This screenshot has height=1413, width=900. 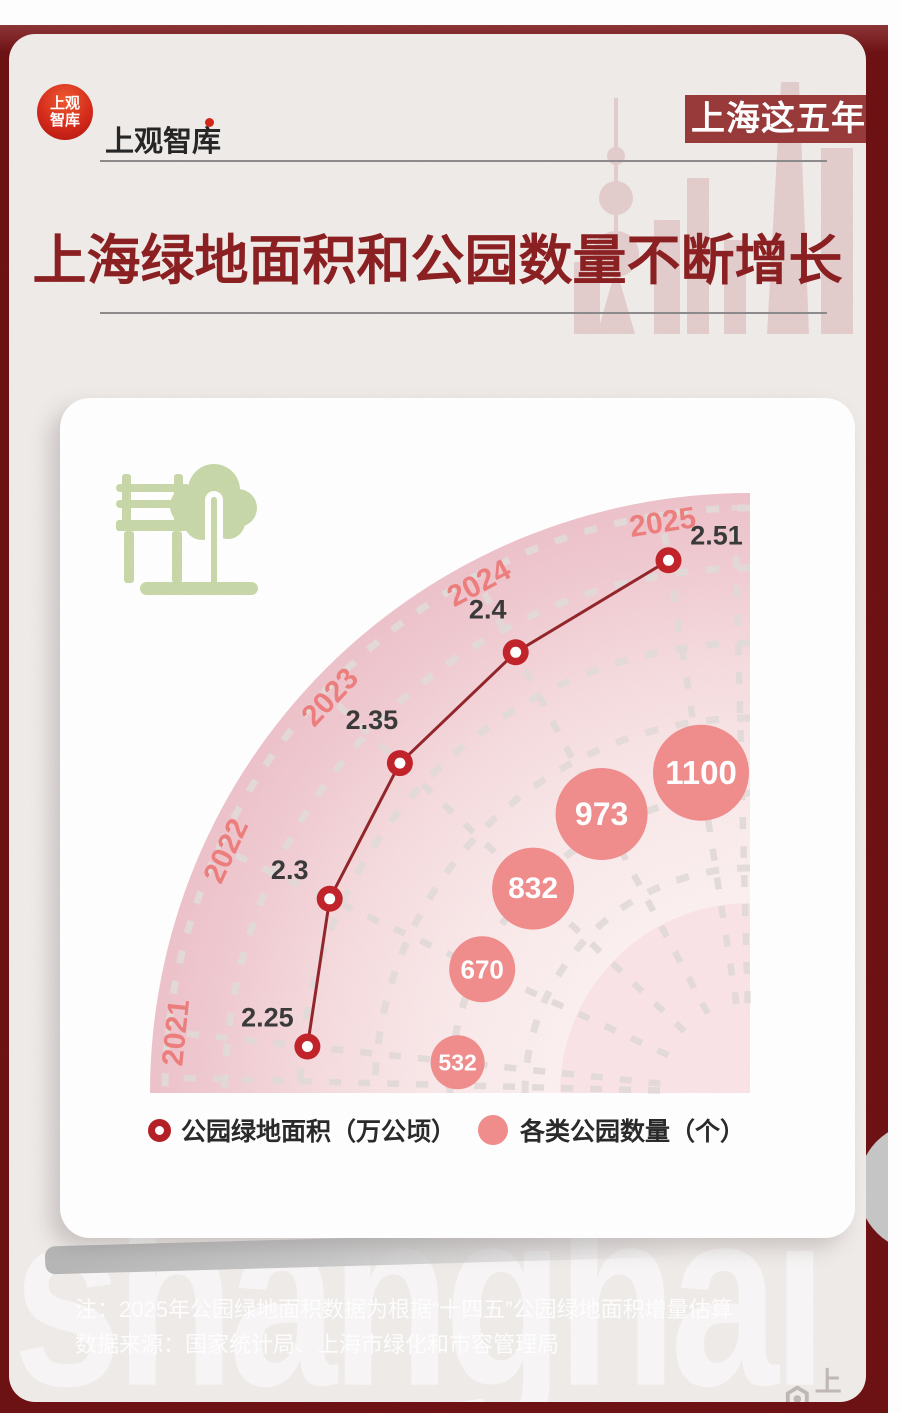 What do you see at coordinates (463, 313) in the screenshot?
I see `title-rule-bottom` at bounding box center [463, 313].